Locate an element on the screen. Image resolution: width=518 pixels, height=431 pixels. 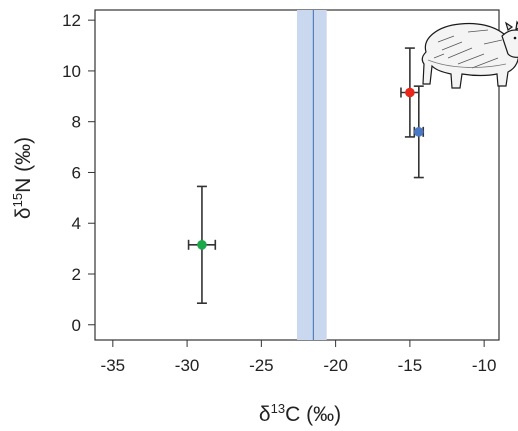
y-axis-title-main: N (‰) is located at coordinates (23, 165).